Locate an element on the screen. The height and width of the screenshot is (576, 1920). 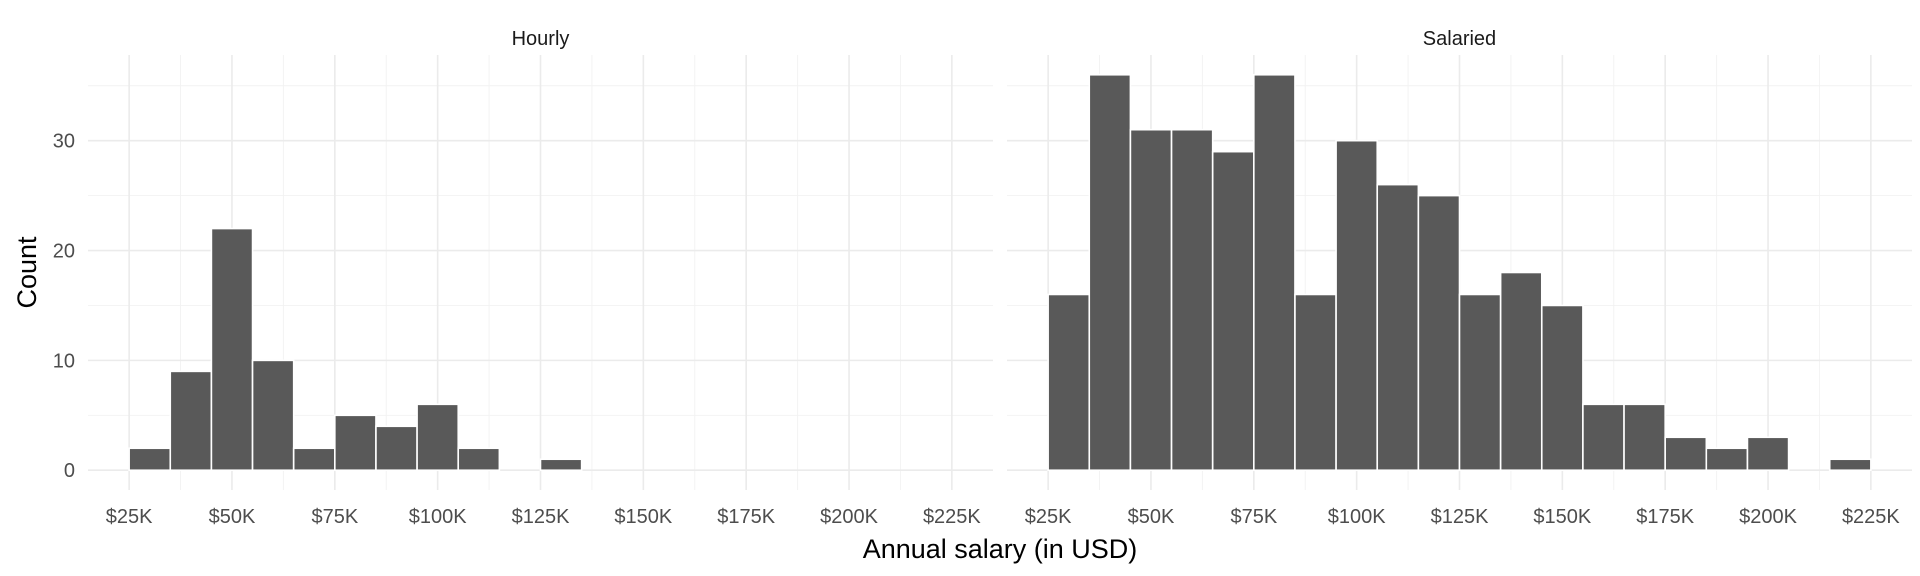
x-axis-title: Annual salary (in USD) is located at coordinates (1000, 549).